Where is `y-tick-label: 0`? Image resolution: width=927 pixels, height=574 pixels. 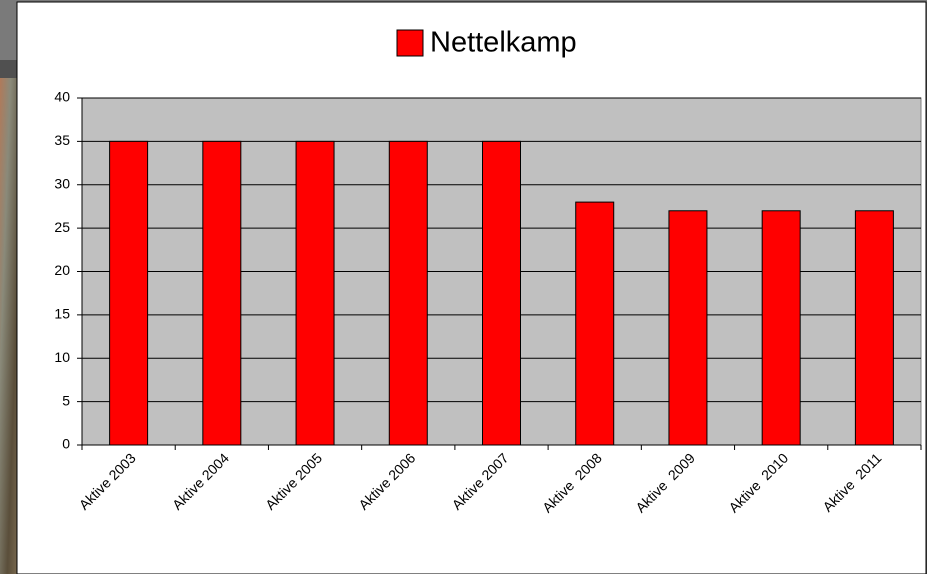 y-tick-label: 0 is located at coordinates (66, 444).